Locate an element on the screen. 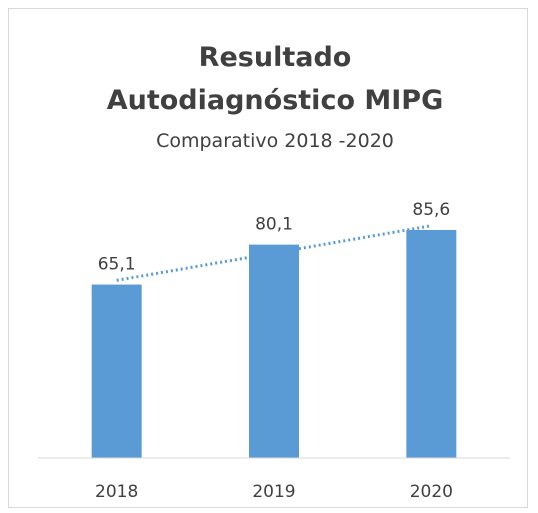  data-label: 85,6 is located at coordinates (431, 210).